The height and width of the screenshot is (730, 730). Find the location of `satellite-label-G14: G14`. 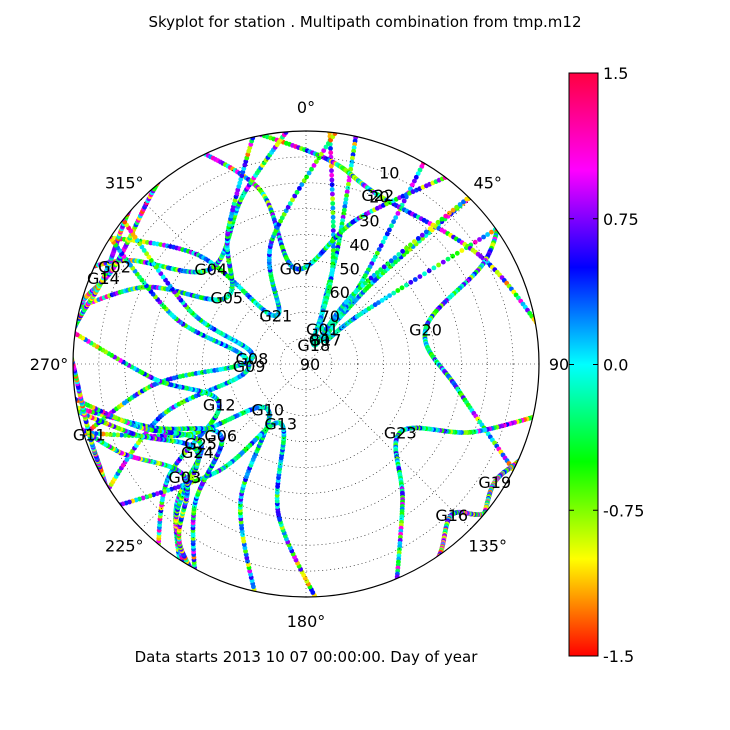

satellite-label-G14: G14 is located at coordinates (103, 278).